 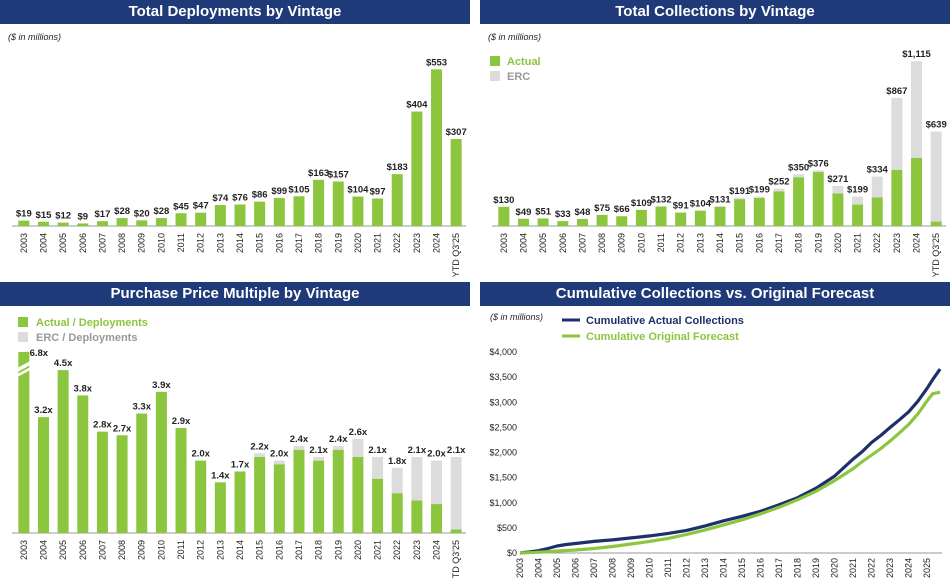 I want to click on data-label: $307, so click(x=456, y=132).